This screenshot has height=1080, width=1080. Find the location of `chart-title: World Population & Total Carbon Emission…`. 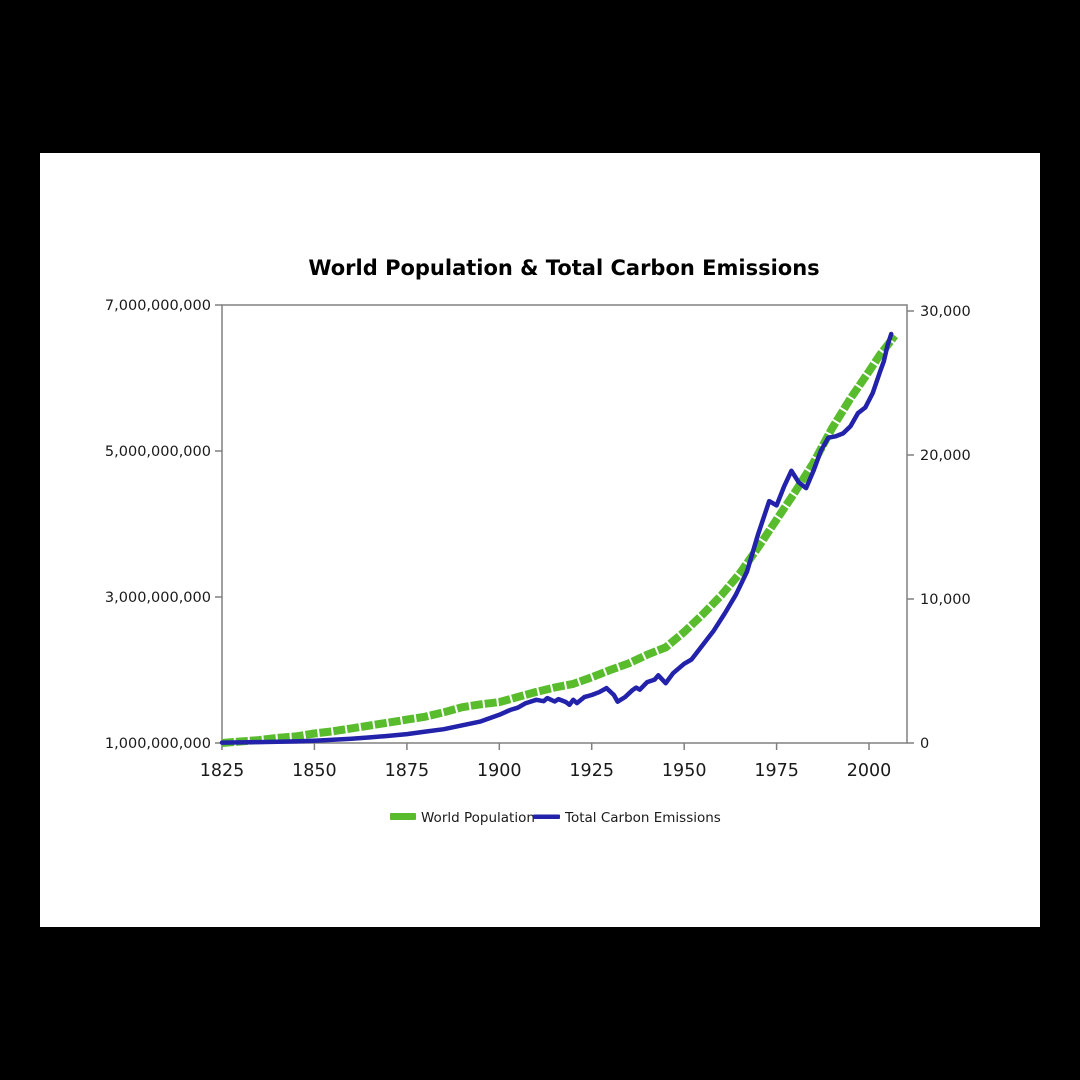

chart-title: World Population & Total Carbon Emission… is located at coordinates (563, 268).